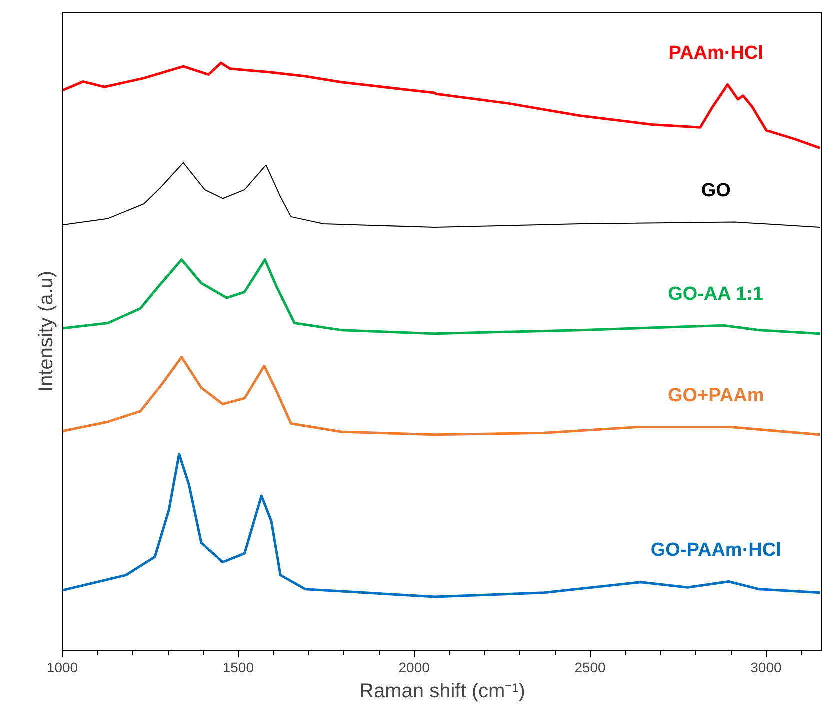 Image resolution: width=822 pixels, height=710 pixels. Describe the element at coordinates (238, 668) in the screenshot. I see `x-tick-label: 1500` at that location.